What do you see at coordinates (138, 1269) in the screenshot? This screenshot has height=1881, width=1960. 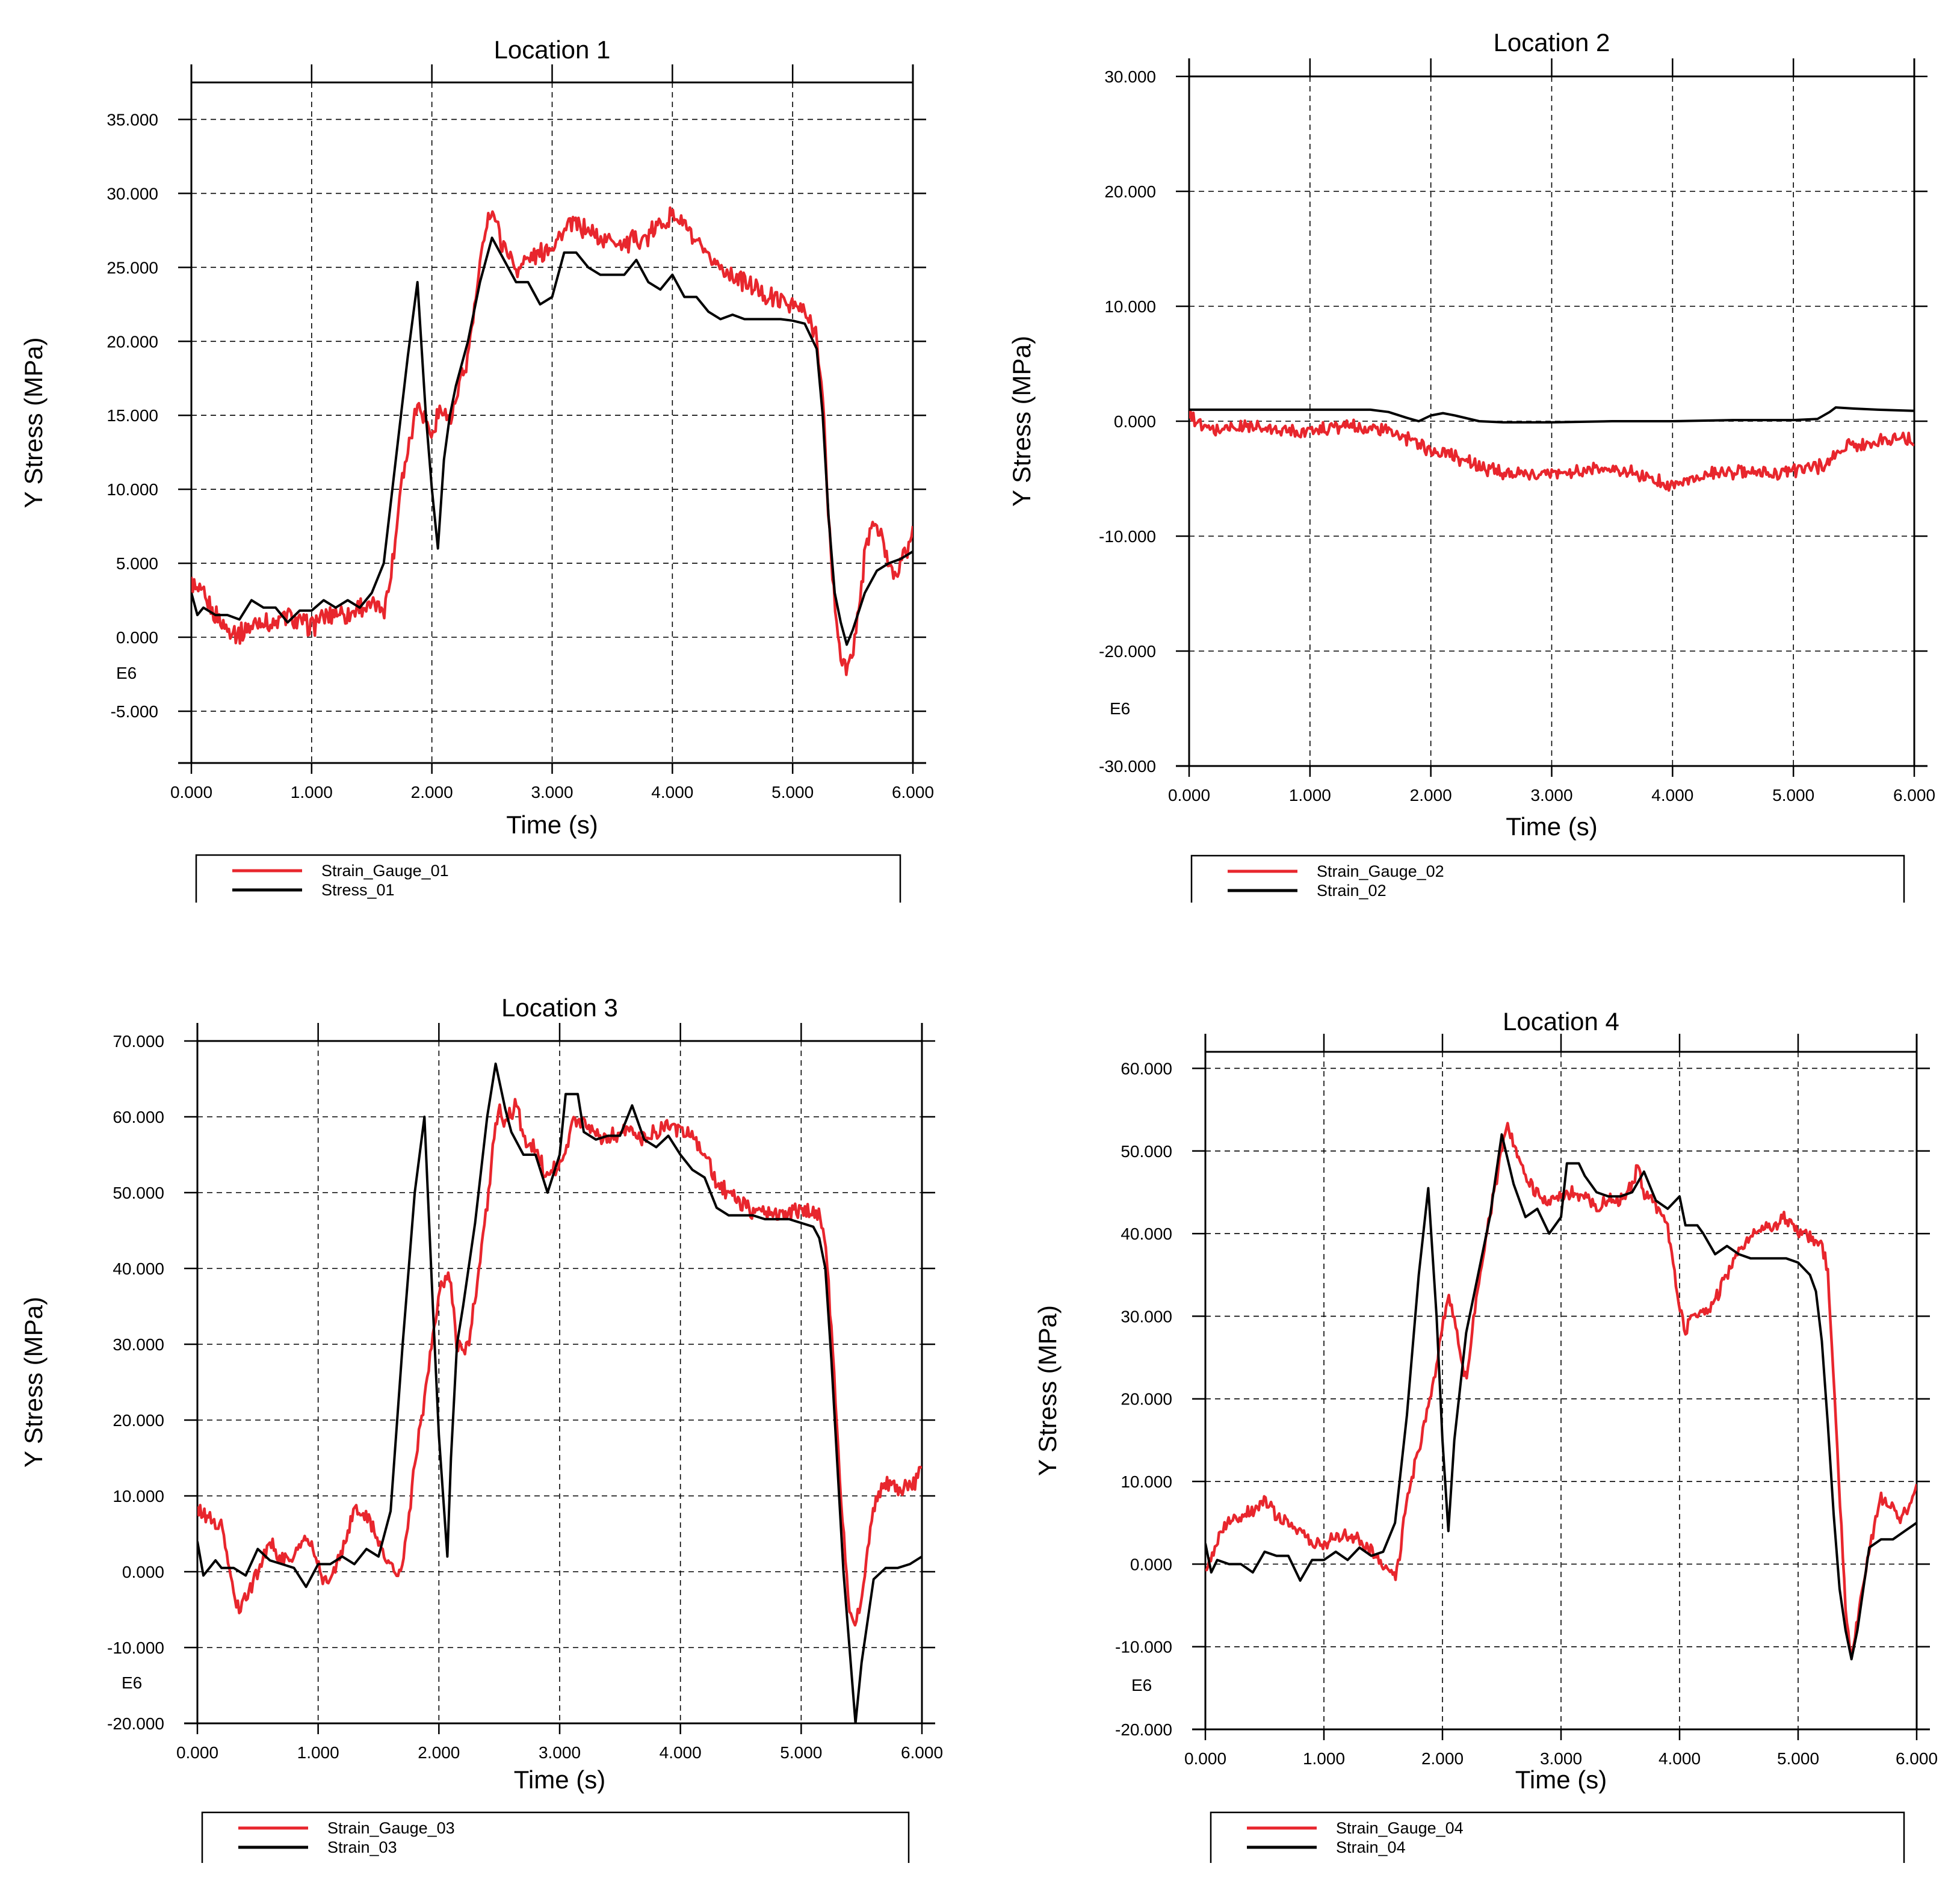 I see `y-tick-label: 40.000` at bounding box center [138, 1269].